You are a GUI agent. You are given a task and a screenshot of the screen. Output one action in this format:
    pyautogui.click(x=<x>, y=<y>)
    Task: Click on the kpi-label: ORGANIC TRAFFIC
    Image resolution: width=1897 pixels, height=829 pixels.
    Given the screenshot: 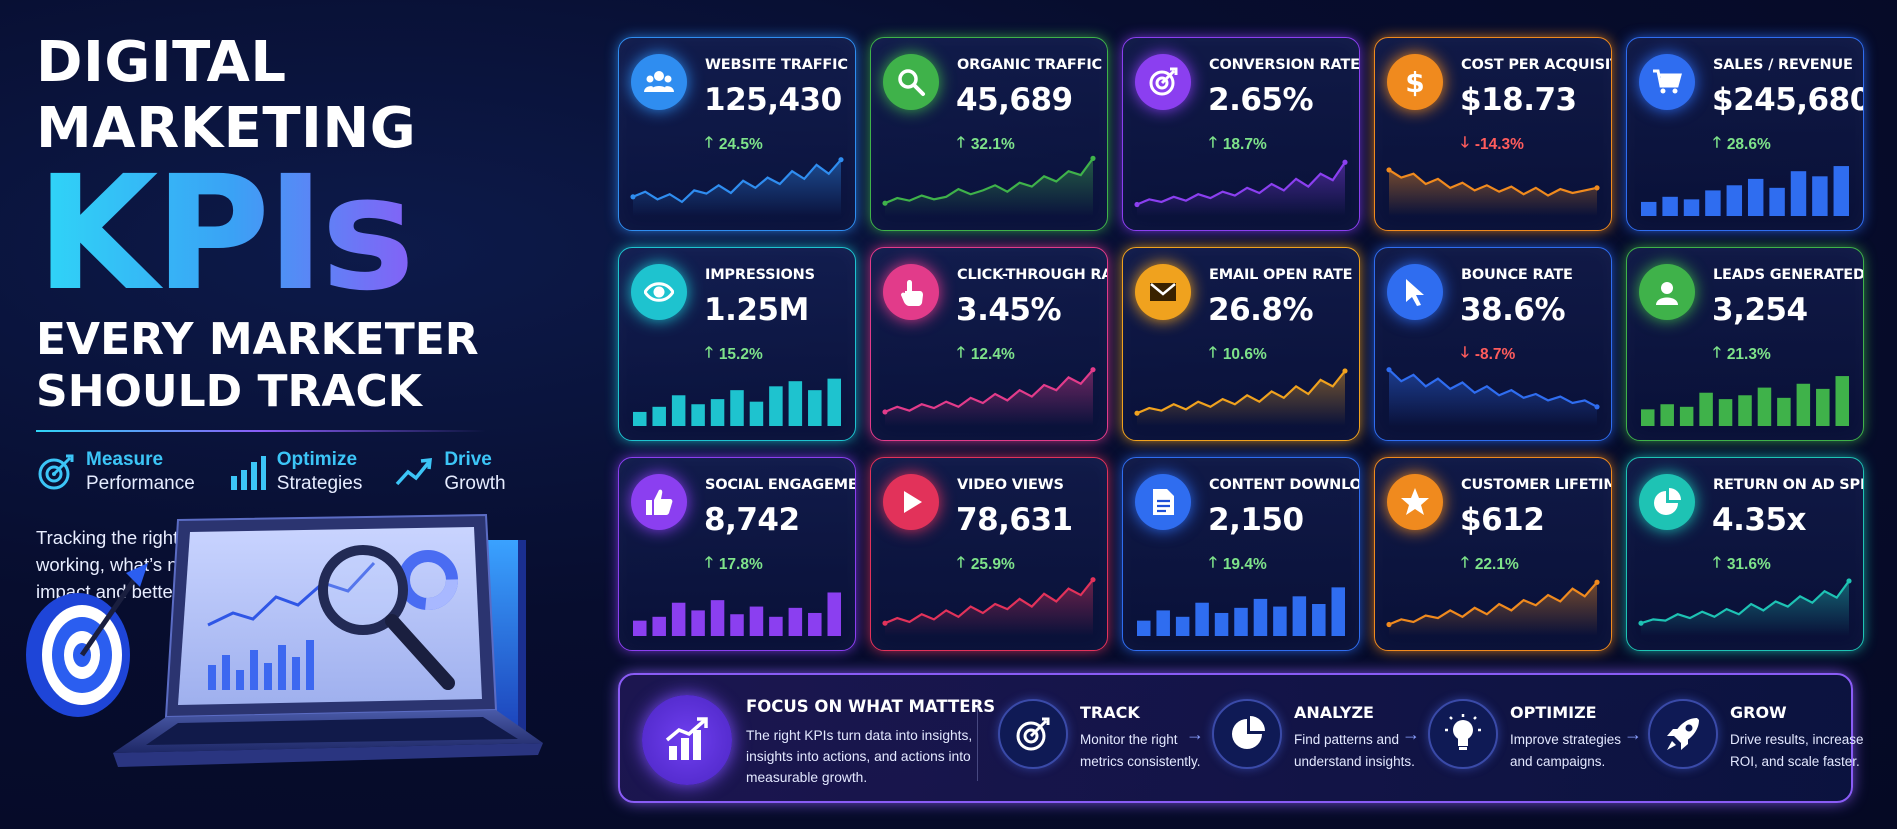 What is the action you would take?
    pyautogui.click(x=1029, y=65)
    